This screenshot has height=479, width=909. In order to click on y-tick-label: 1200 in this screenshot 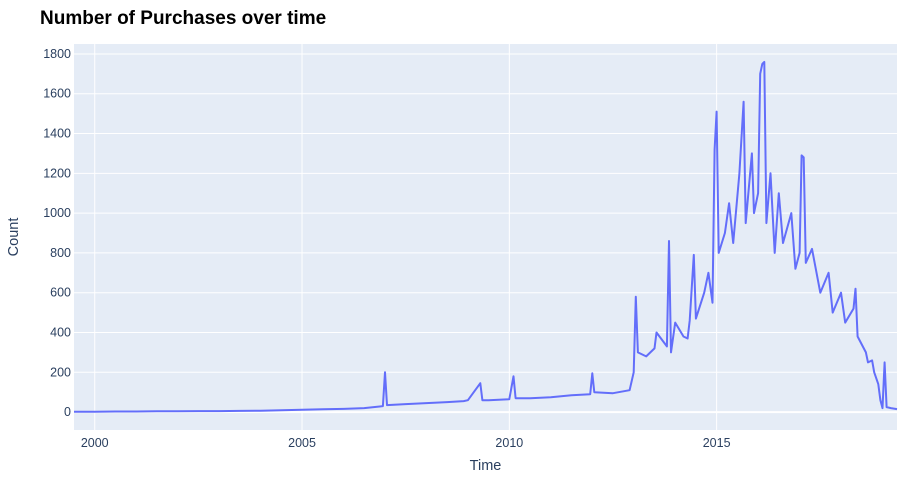, I will do `click(57, 173)`.